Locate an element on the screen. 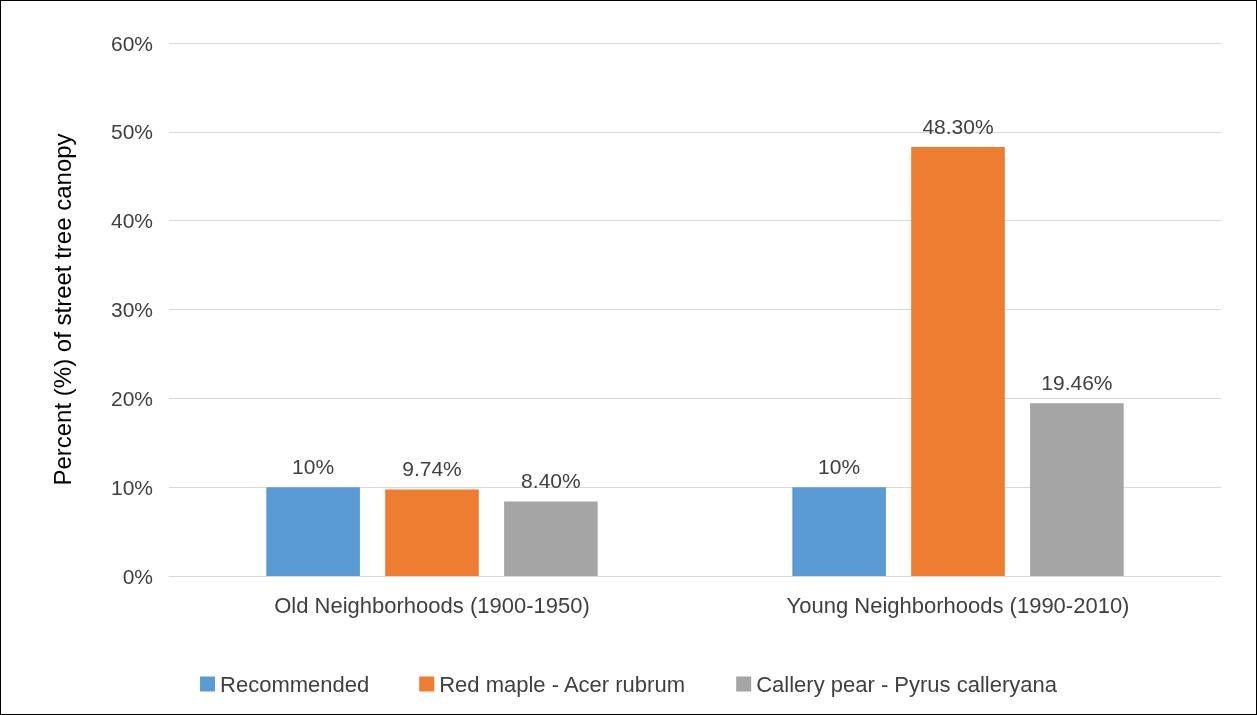  y-tick-label: 40% is located at coordinates (131, 221).